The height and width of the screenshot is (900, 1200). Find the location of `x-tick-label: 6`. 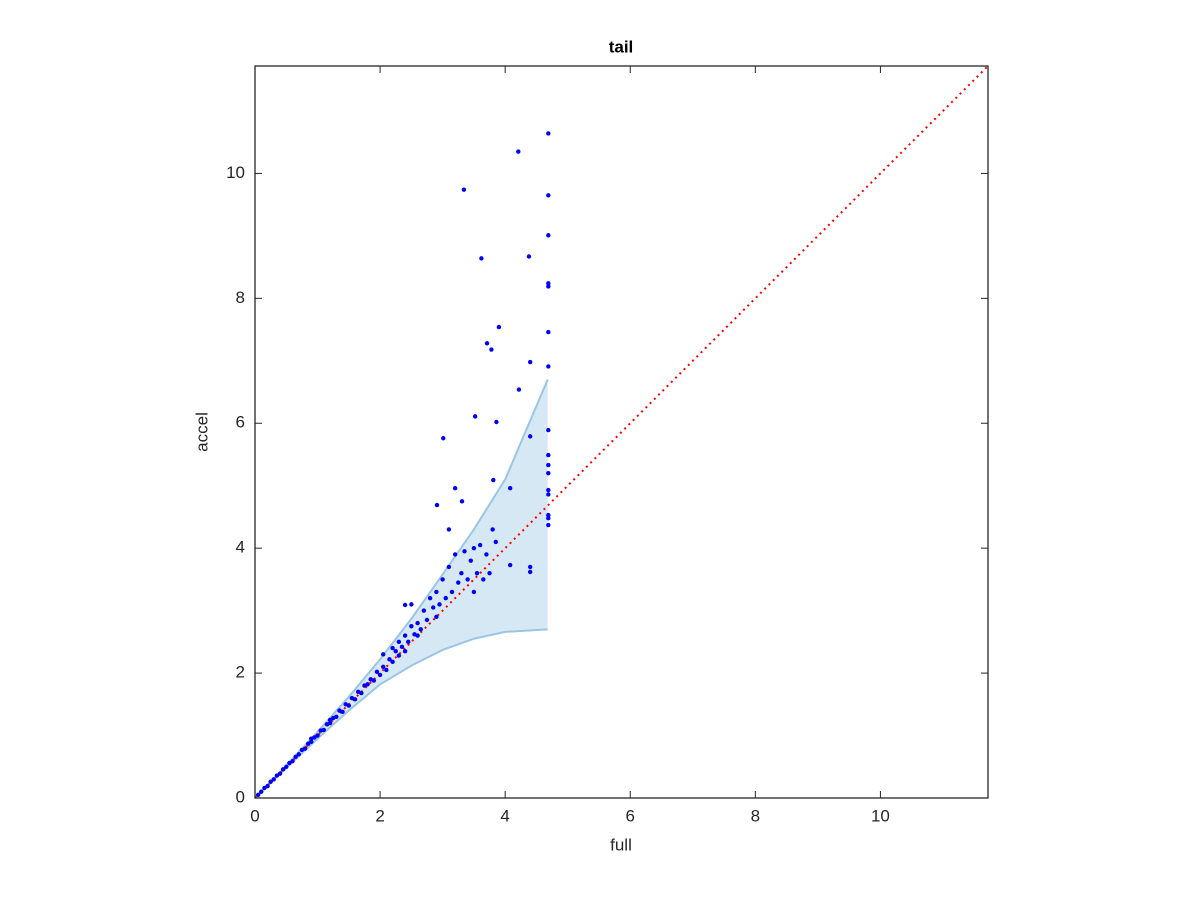

x-tick-label: 6 is located at coordinates (630, 815).